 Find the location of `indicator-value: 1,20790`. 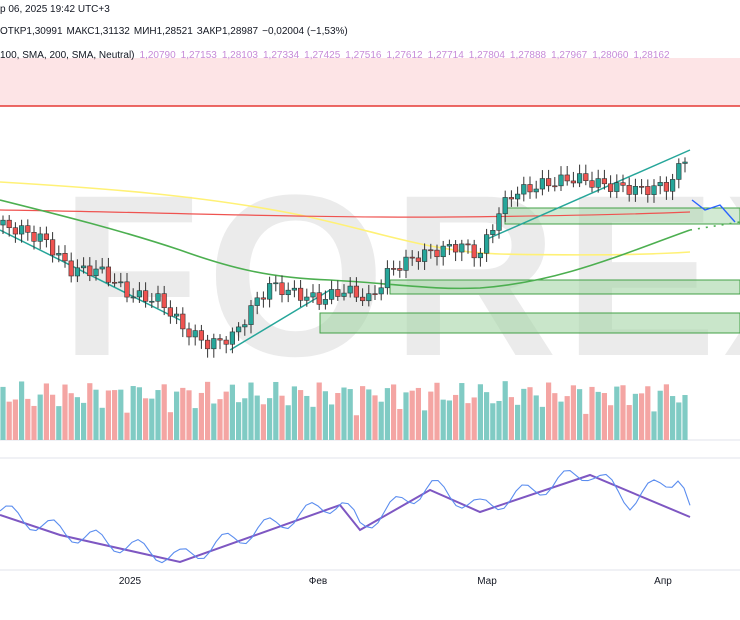

indicator-value: 1,20790 is located at coordinates (157, 55).